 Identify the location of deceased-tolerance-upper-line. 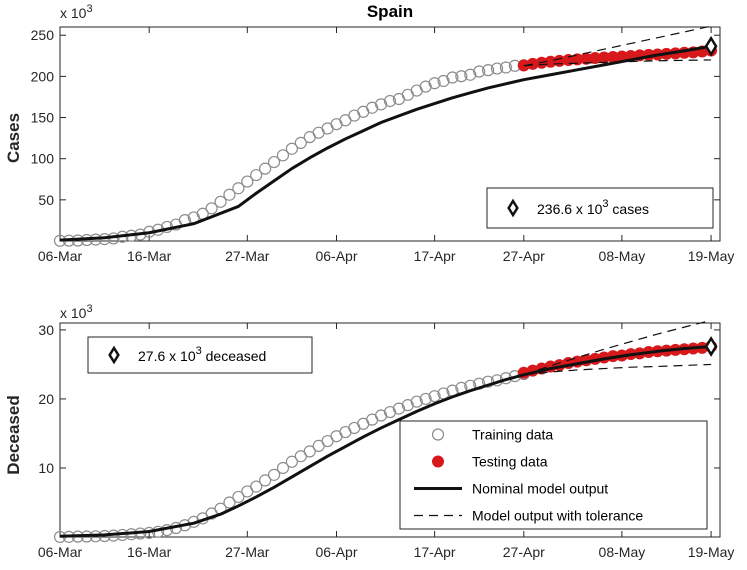
(617, 347).